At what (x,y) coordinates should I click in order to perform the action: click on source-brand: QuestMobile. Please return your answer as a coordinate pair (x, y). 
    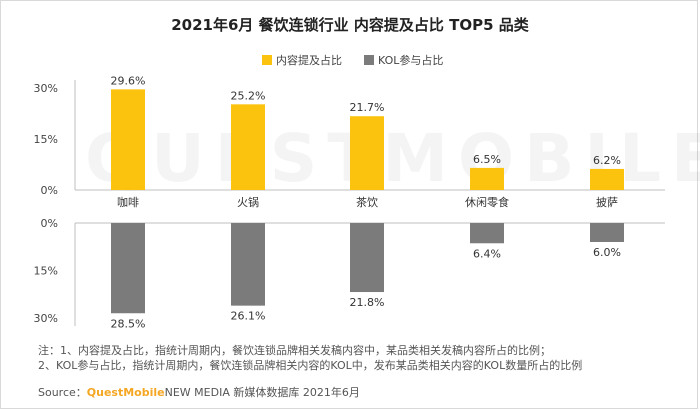
    Looking at the image, I should click on (125, 392).